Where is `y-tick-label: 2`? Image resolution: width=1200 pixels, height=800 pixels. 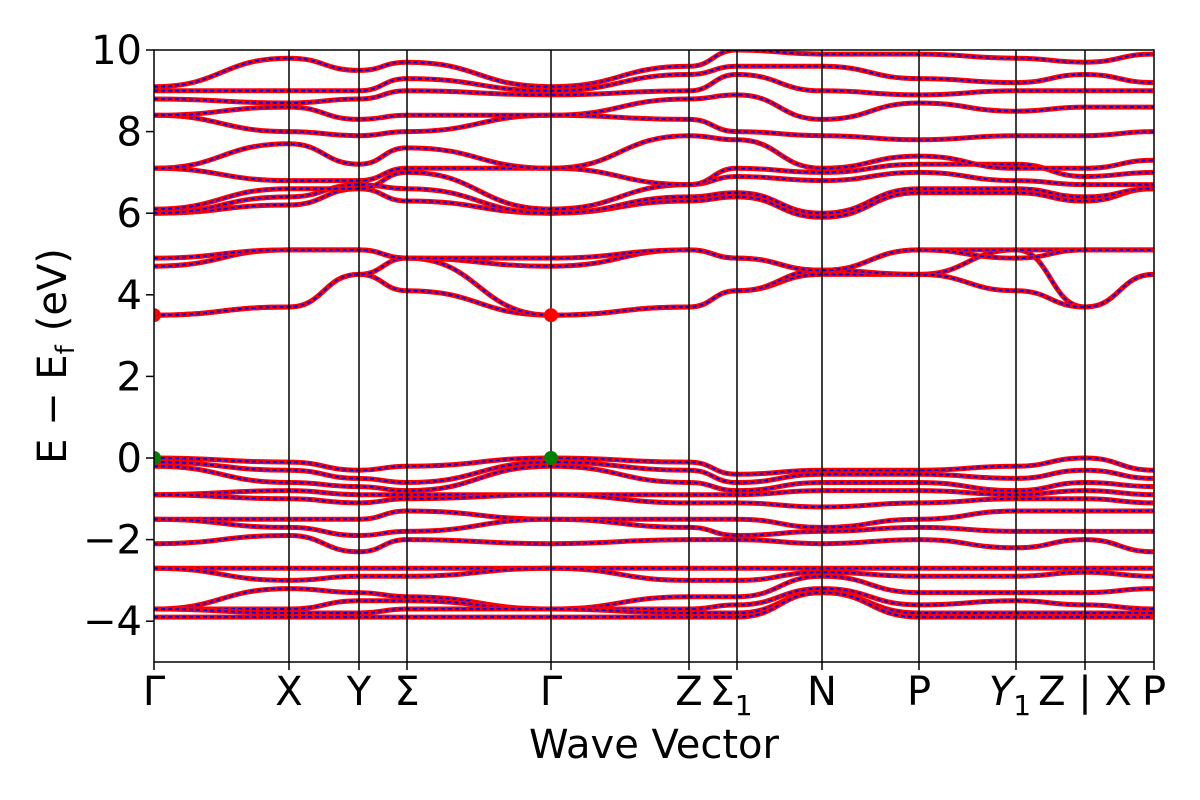 y-tick-label: 2 is located at coordinates (129, 377).